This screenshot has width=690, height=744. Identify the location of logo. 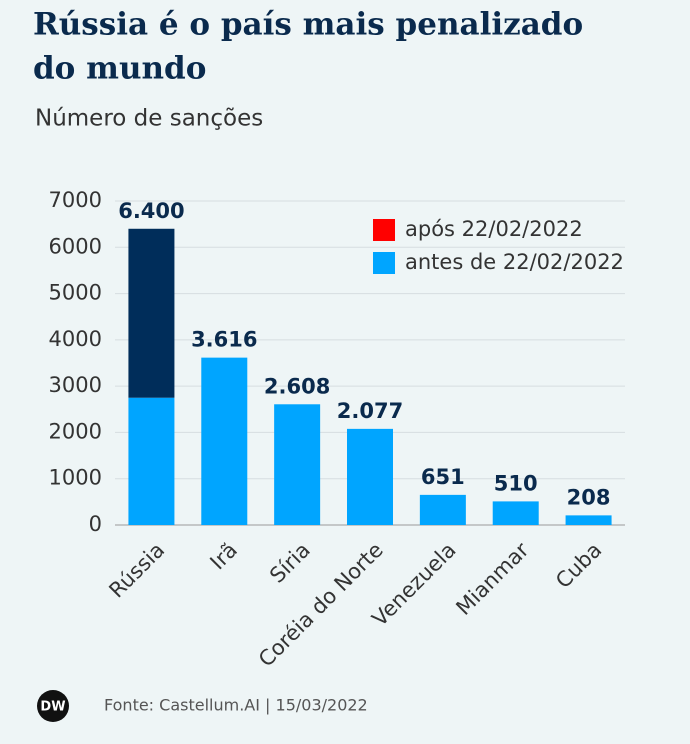
(53, 706).